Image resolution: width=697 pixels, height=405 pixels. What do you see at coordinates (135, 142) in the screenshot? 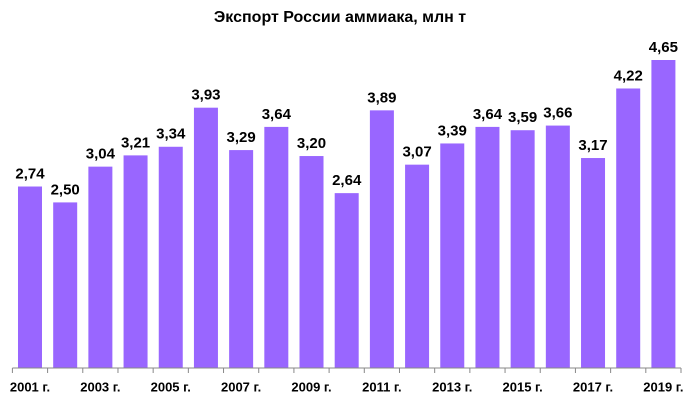
I see `value-label: 3,21` at bounding box center [135, 142].